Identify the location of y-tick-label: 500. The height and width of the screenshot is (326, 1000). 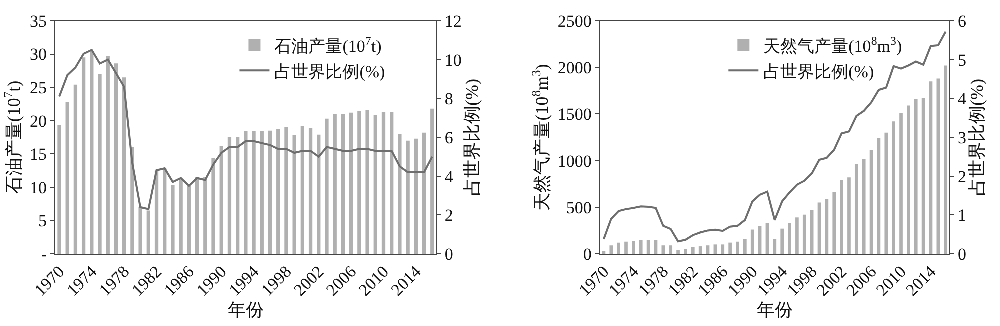
(579, 208).